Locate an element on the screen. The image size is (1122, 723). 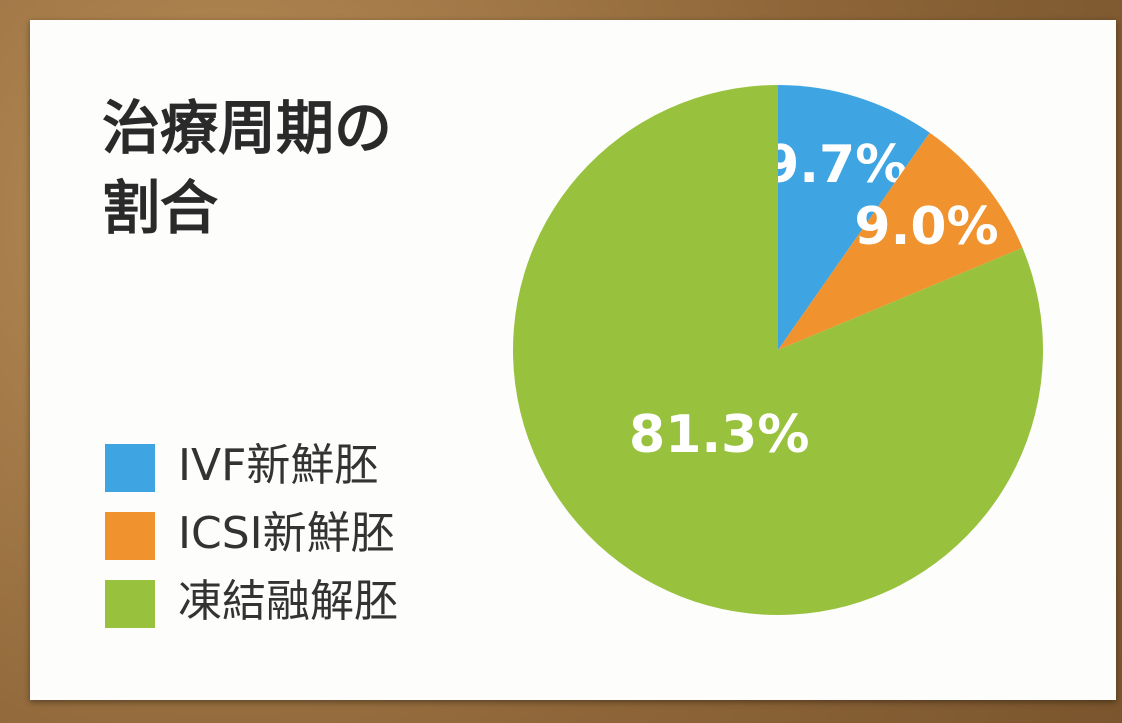
legend-label: 凍結融解胚 is located at coordinates (288, 601).